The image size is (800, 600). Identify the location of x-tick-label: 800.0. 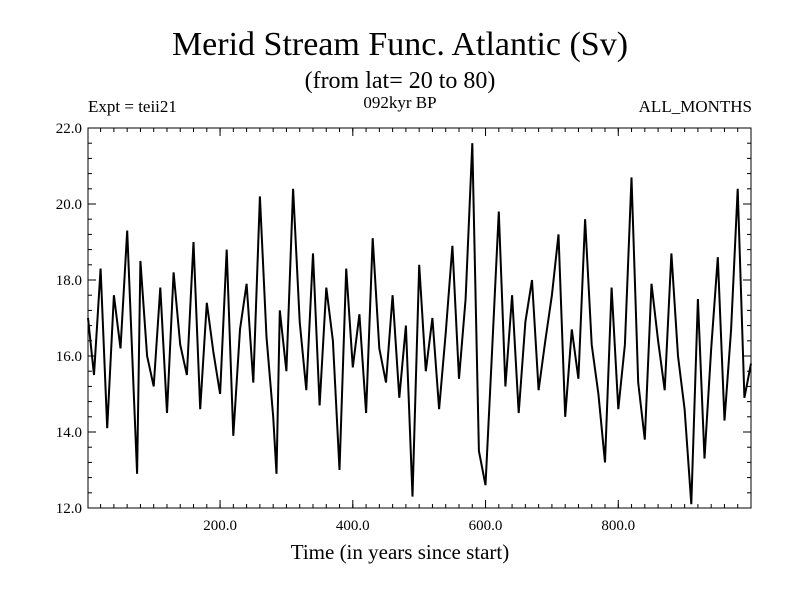
(618, 526).